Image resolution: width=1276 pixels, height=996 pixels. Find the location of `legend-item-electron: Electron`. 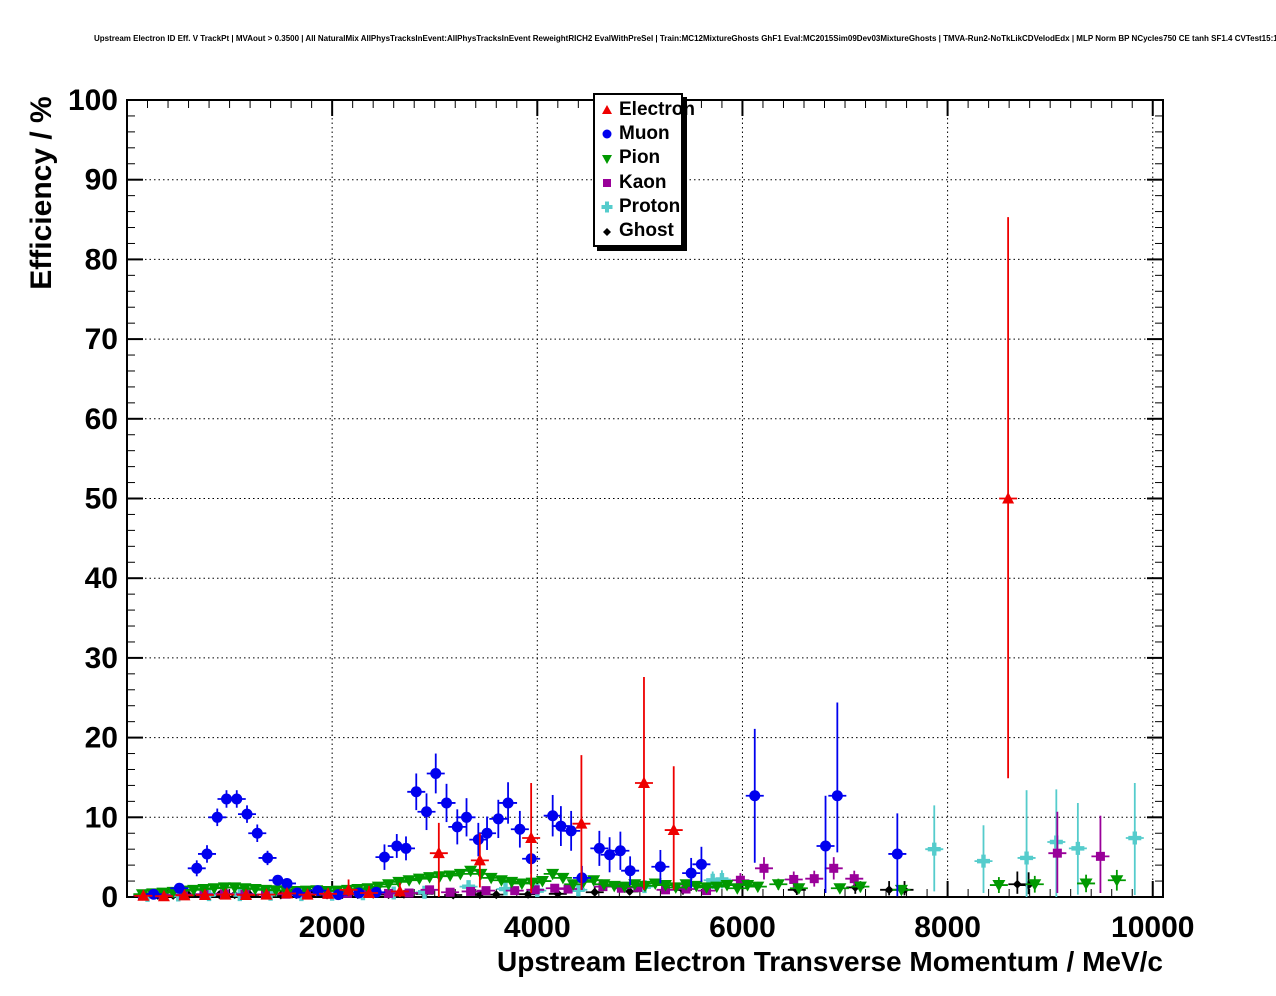

legend-item-electron: Electron is located at coordinates (647, 109).